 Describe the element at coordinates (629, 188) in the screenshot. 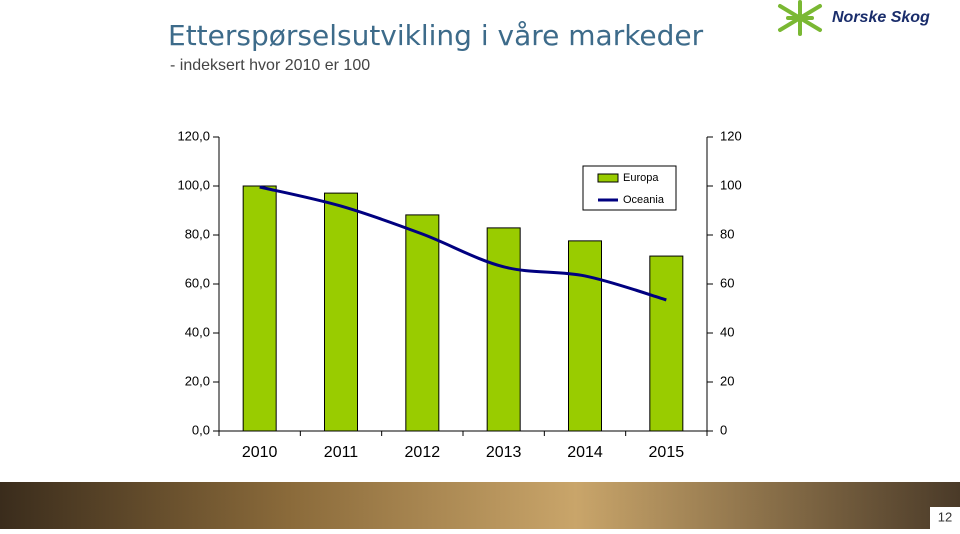

I see `legend-box` at that location.